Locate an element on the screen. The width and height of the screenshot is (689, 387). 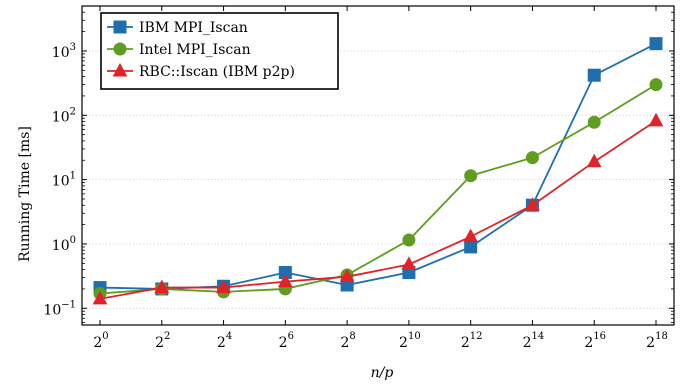
legend-label: RBC::Iscan (IBM p2p) is located at coordinates (217, 72).